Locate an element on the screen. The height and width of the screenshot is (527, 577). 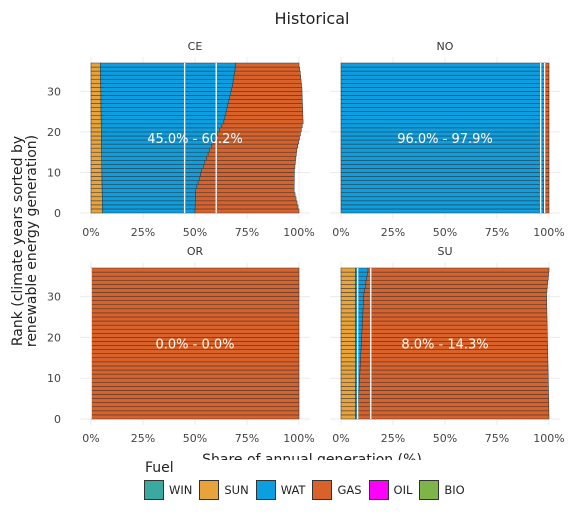
legend-label: GAS is located at coordinates (349, 490).